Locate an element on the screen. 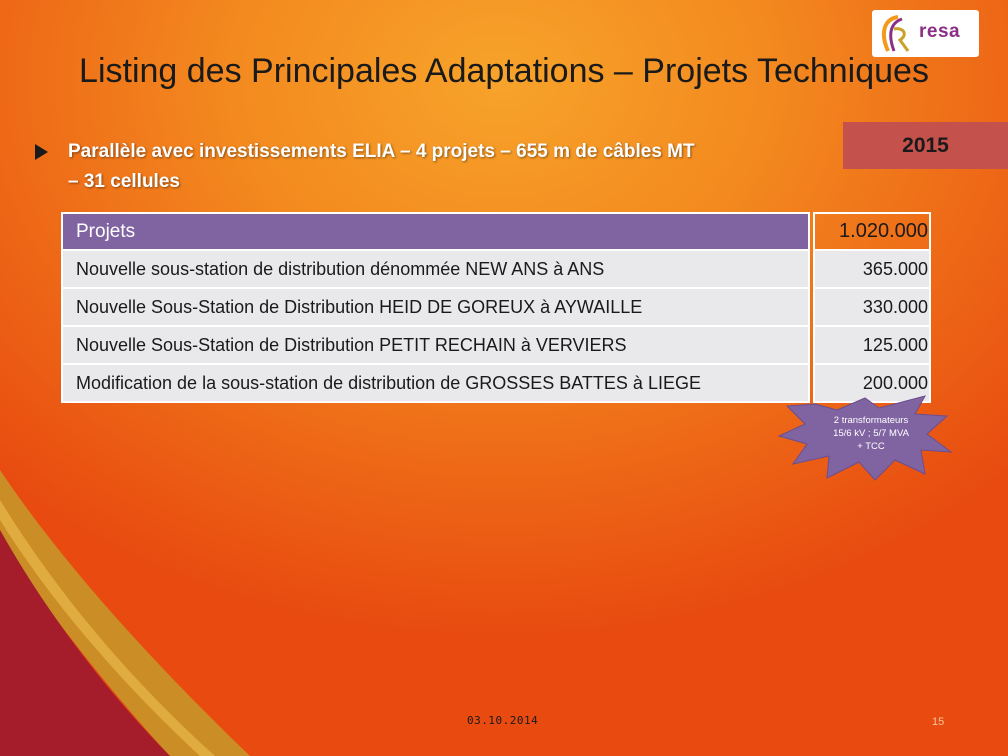  project-amount: 365.000 is located at coordinates (872, 269).